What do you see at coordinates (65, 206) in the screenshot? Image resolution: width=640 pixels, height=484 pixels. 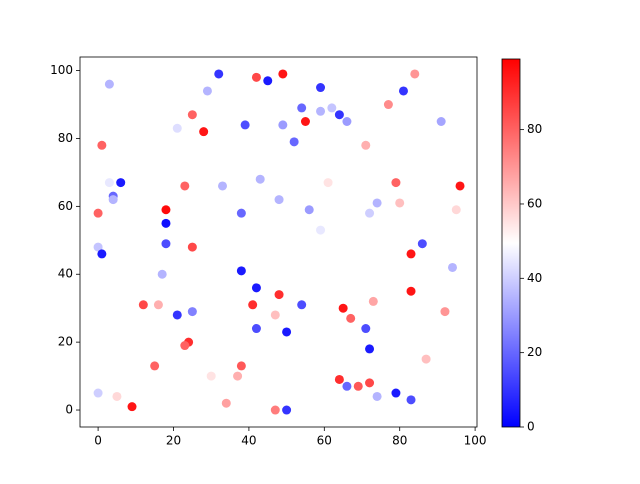 I see `y-tick-label: 60` at bounding box center [65, 206].